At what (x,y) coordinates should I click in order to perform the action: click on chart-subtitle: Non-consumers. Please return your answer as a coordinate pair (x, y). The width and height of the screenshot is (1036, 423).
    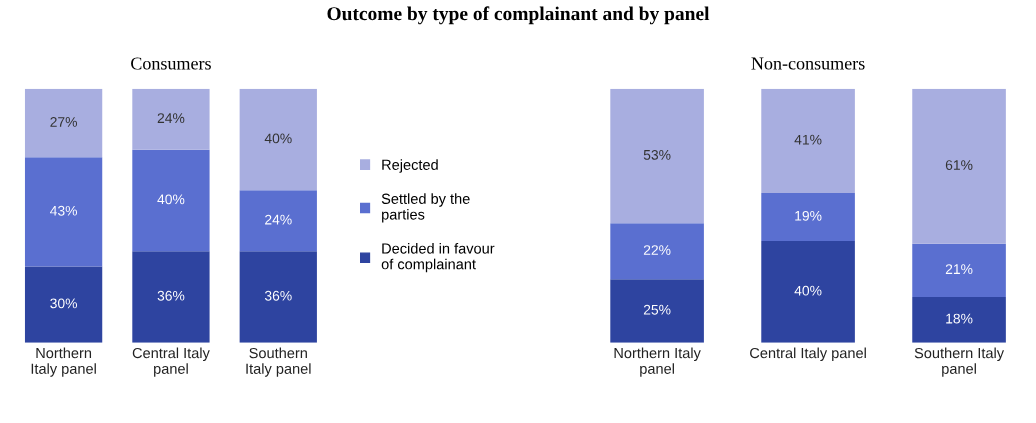
    Looking at the image, I should click on (808, 63).